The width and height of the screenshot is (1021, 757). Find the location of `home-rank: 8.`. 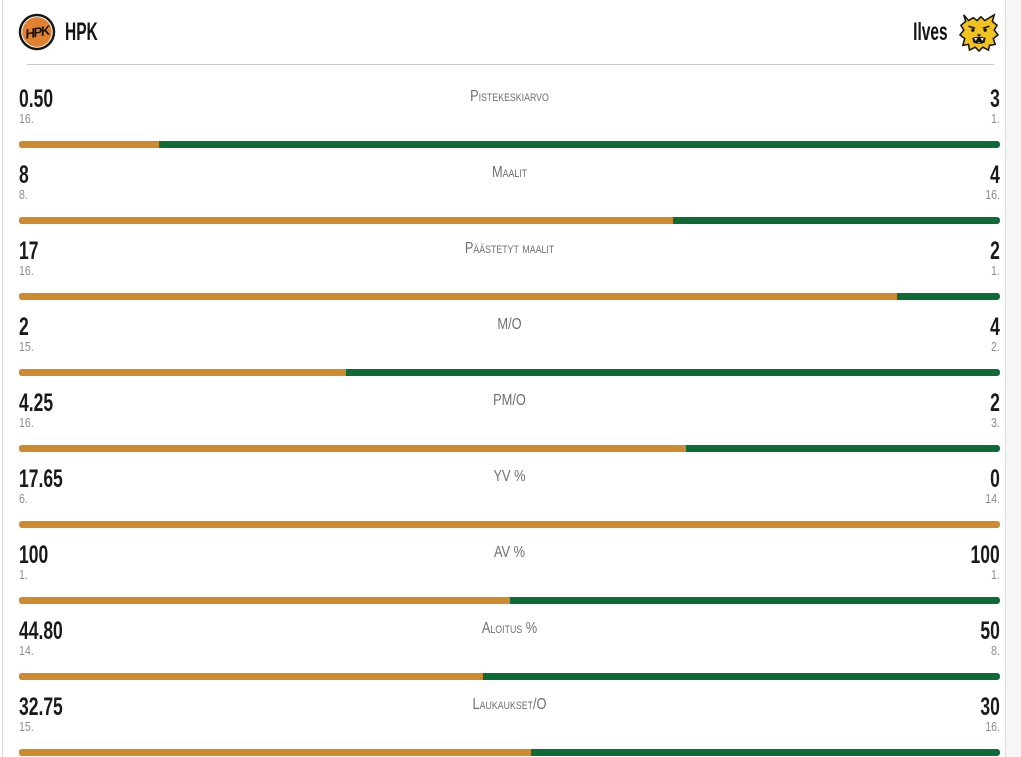

home-rank: 8. is located at coordinates (23, 194).